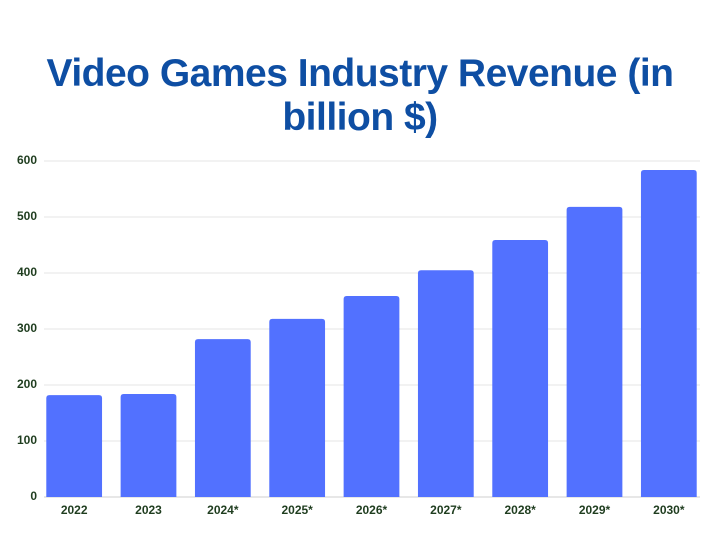 The image size is (720, 540). Describe the element at coordinates (223, 510) in the screenshot. I see `x-tick-label: 2024*` at that location.